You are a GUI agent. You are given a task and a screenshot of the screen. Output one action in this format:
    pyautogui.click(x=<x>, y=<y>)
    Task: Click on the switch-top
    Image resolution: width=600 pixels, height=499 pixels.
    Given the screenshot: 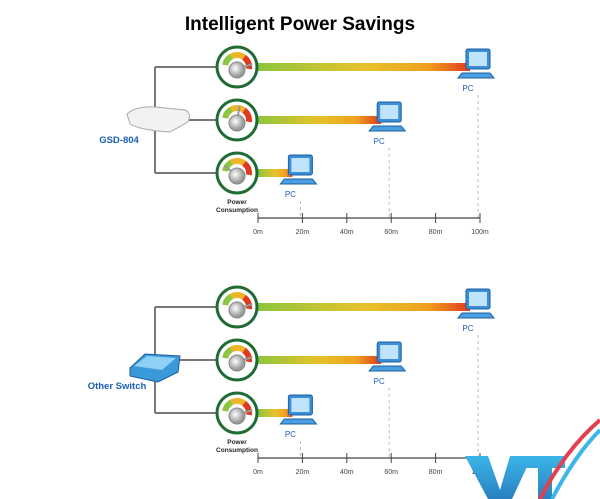 What is the action you would take?
    pyautogui.click(x=155, y=363)
    